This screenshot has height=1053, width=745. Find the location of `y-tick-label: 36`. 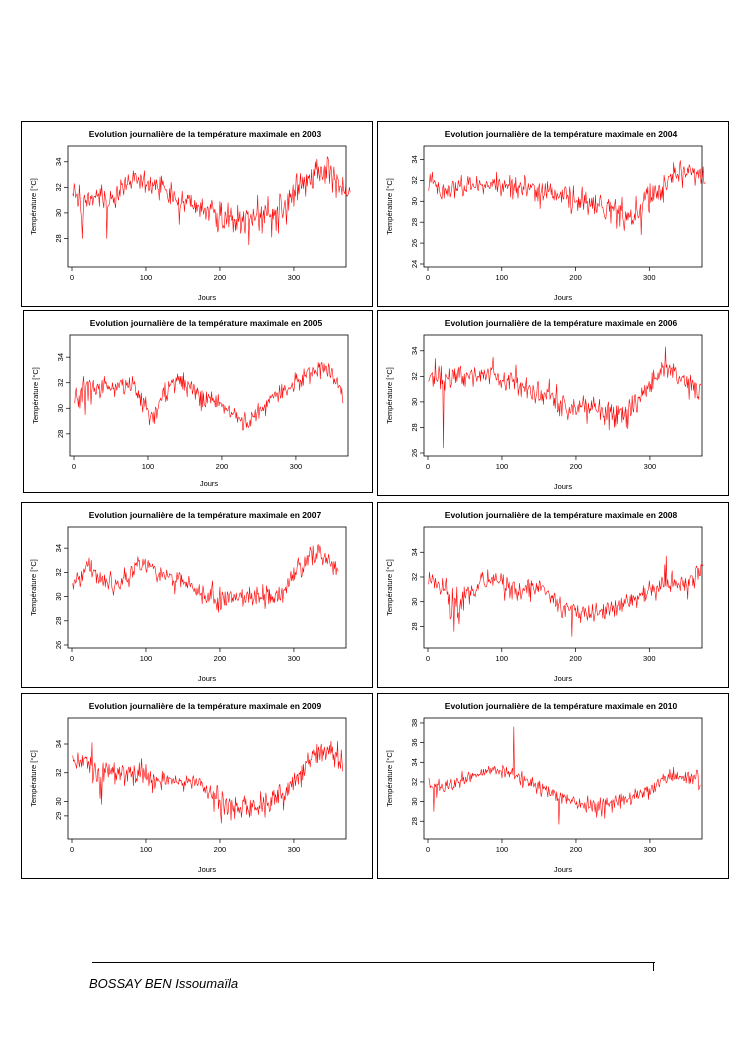

y-tick-label: 36 is located at coordinates (414, 742).